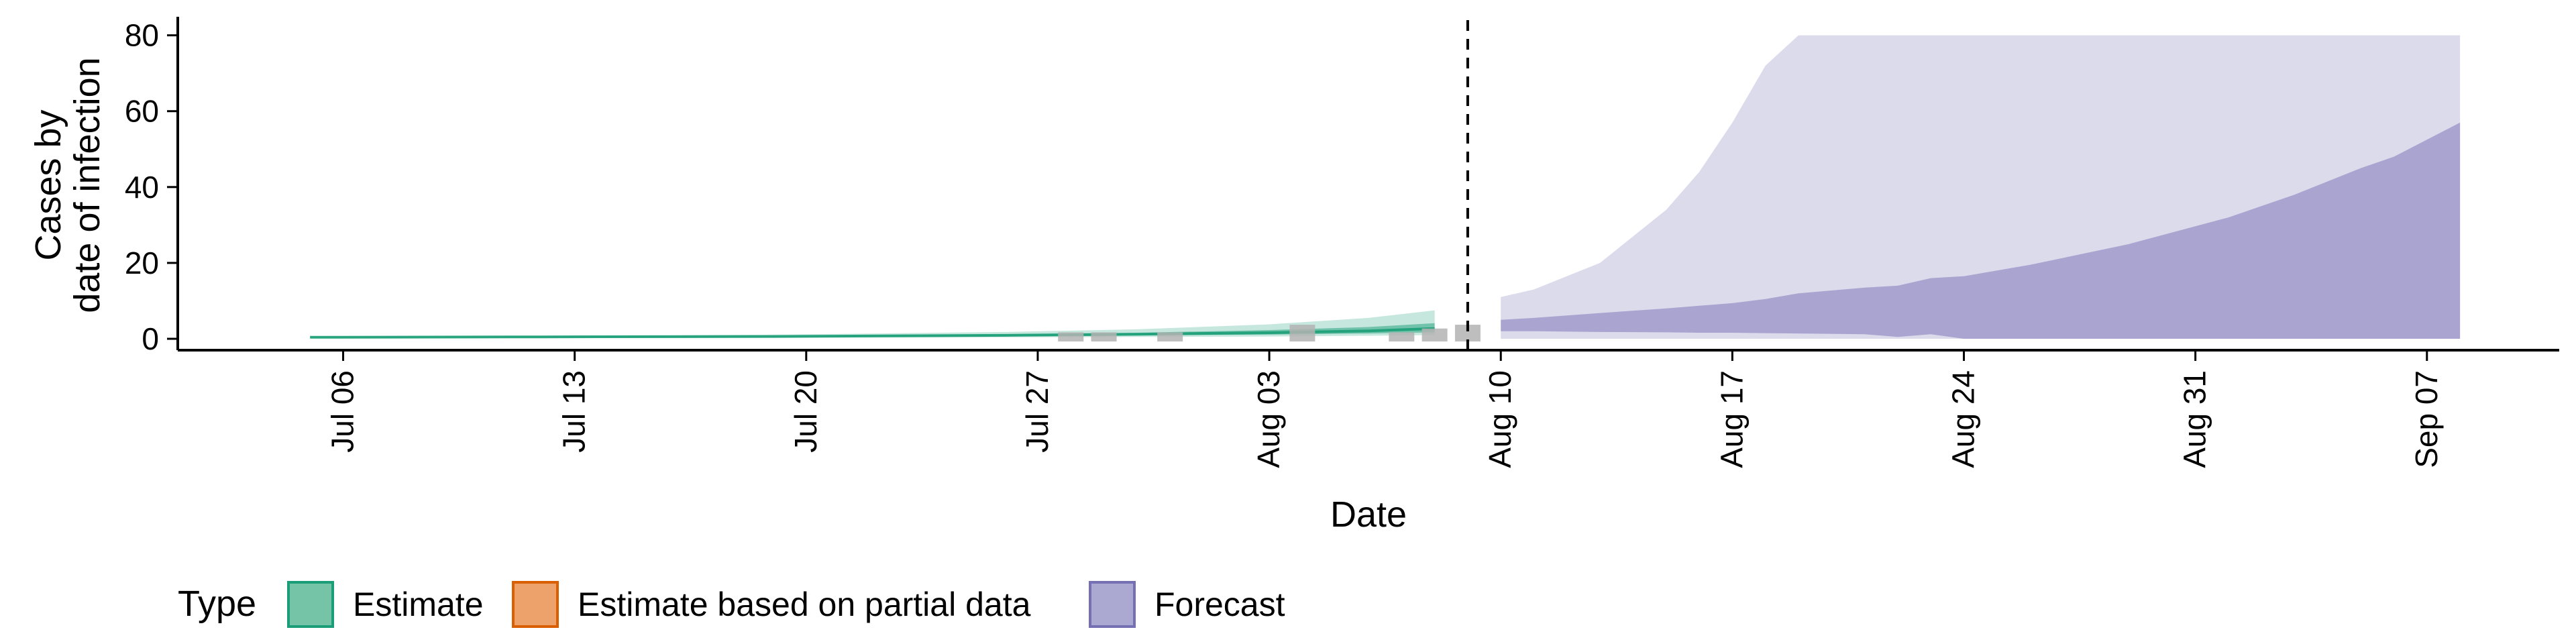 Image resolution: width=2576 pixels, height=644 pixels. Describe the element at coordinates (2195, 419) in the screenshot. I see `x-tick-label: Aug 31` at that location.